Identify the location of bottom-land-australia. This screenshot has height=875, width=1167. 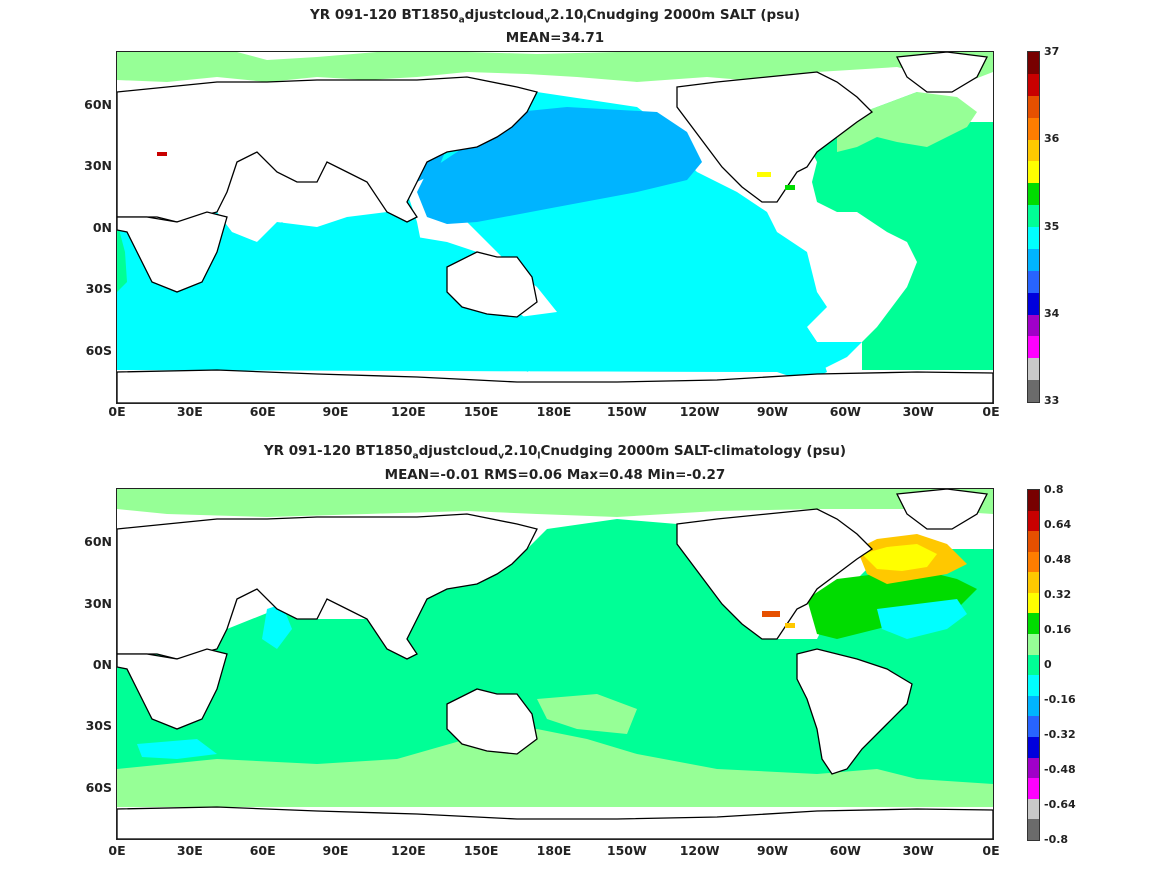
(492, 721).